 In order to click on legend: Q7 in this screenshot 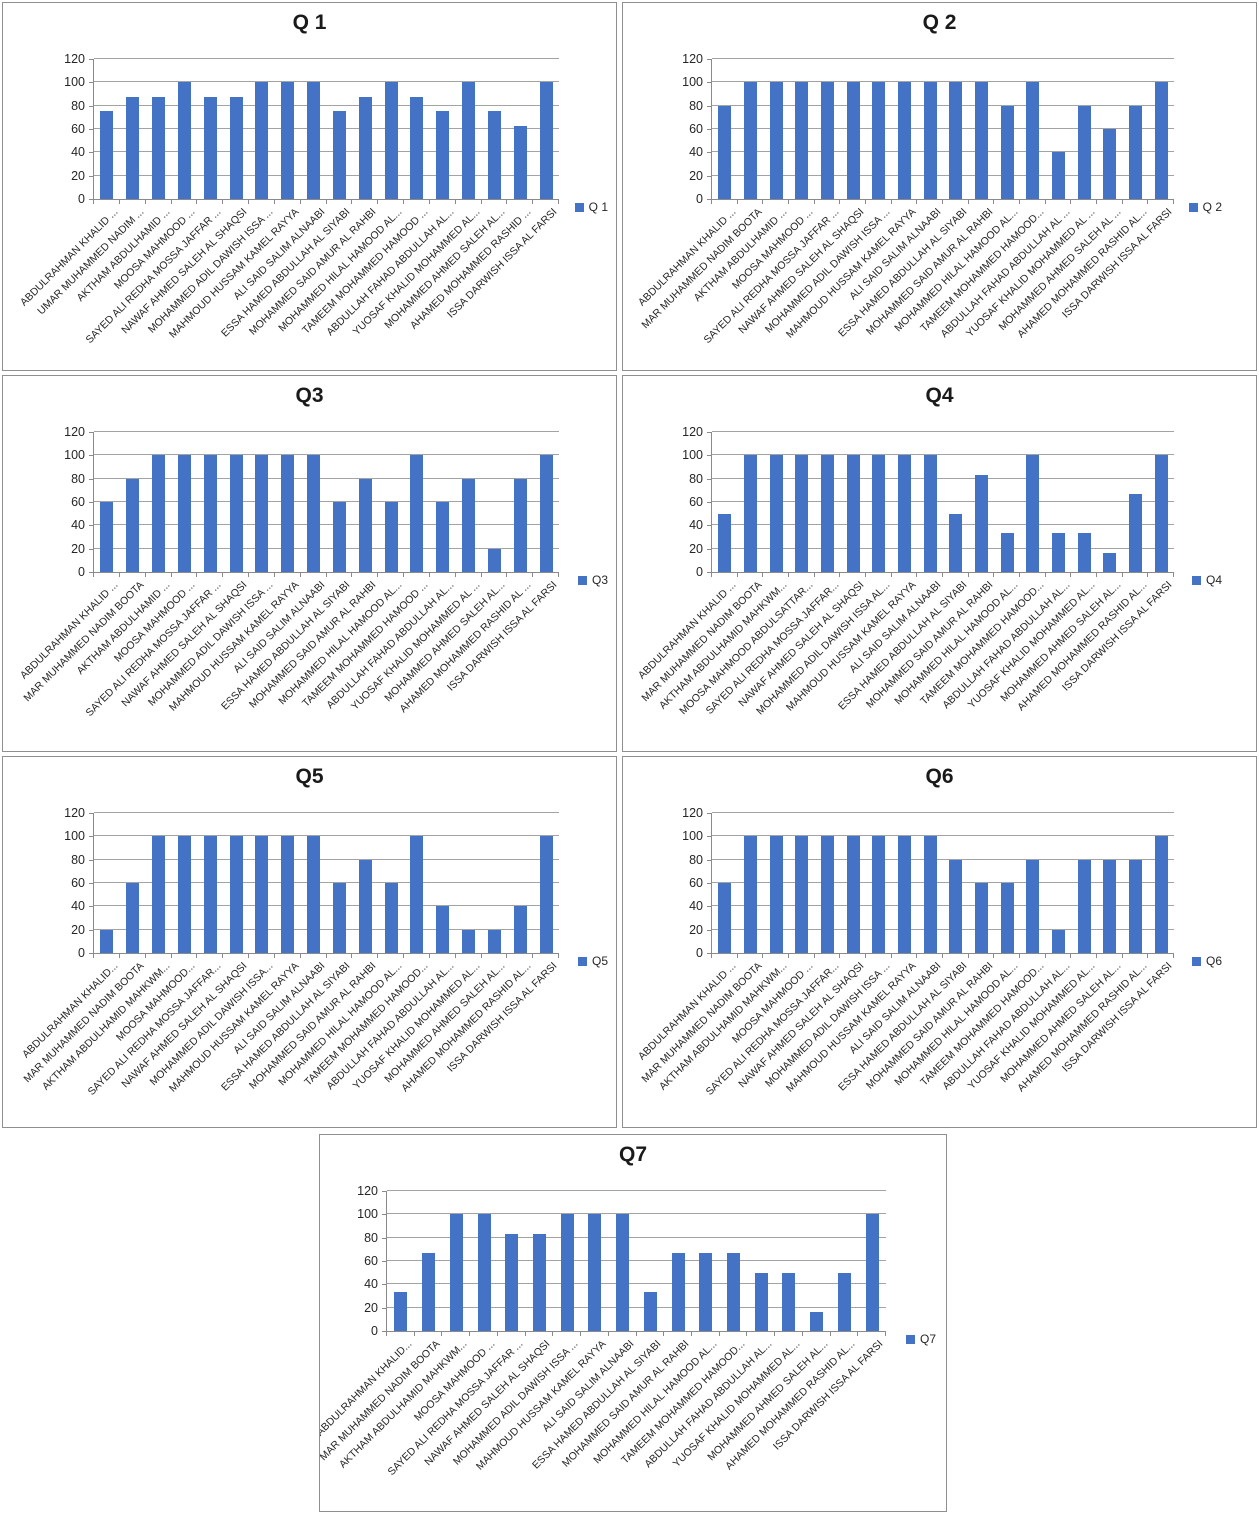, I will do `click(920, 1339)`.